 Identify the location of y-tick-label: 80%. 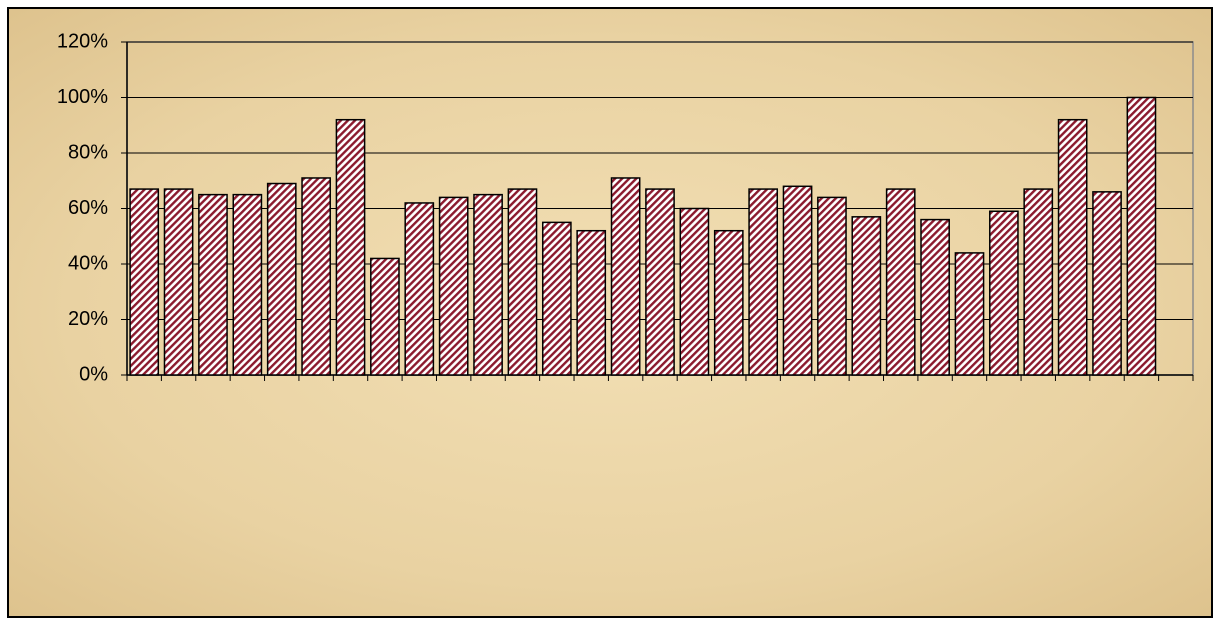
(88, 152).